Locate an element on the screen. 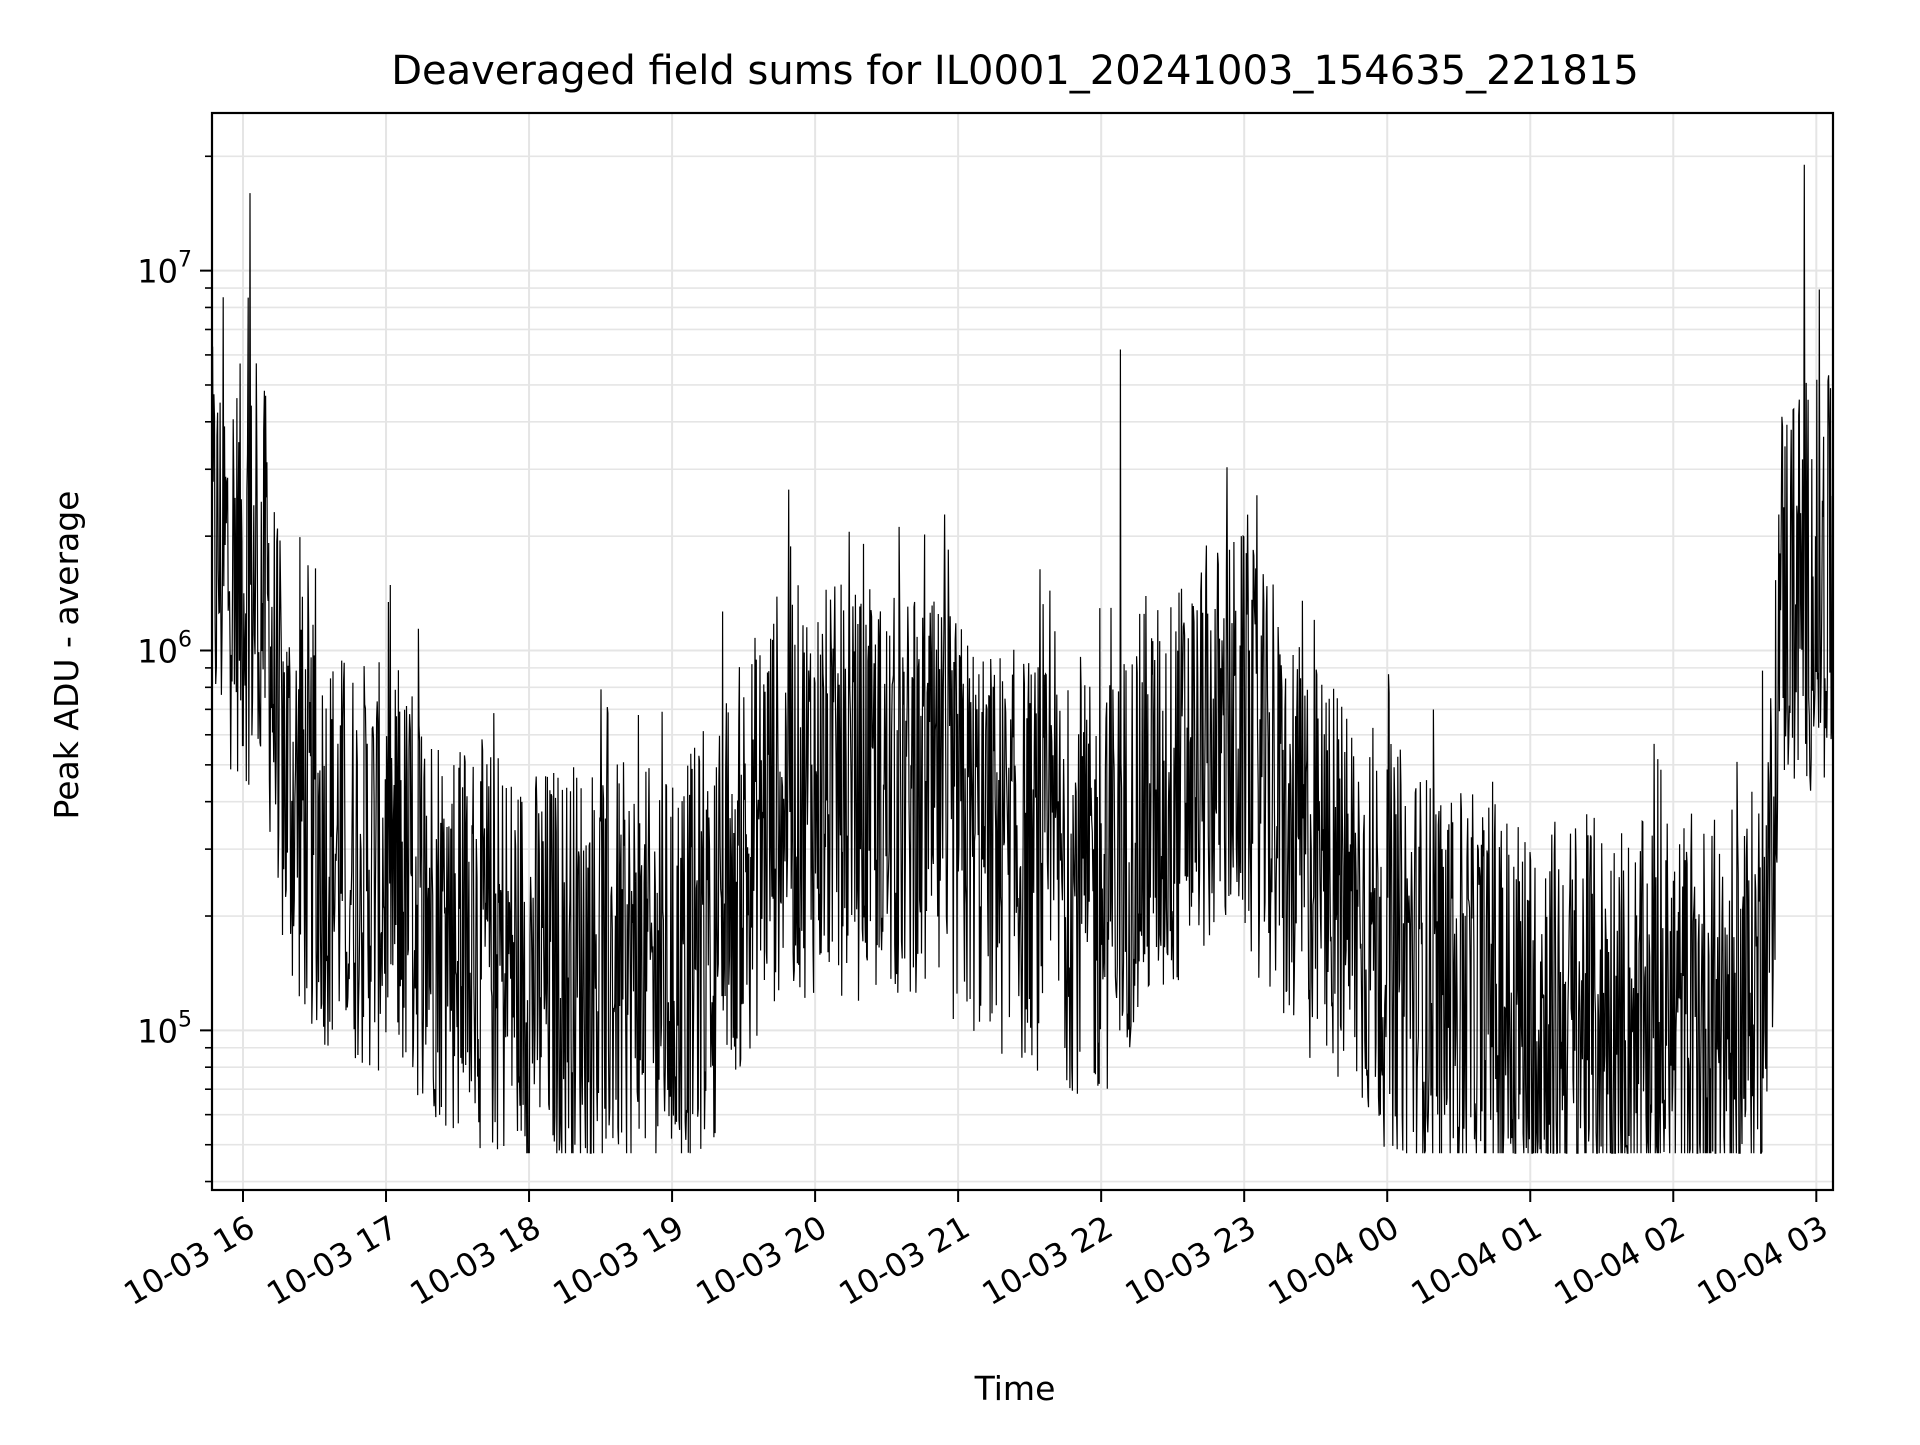  y-axis-label: Peak ADU - average is located at coordinates (66, 655).